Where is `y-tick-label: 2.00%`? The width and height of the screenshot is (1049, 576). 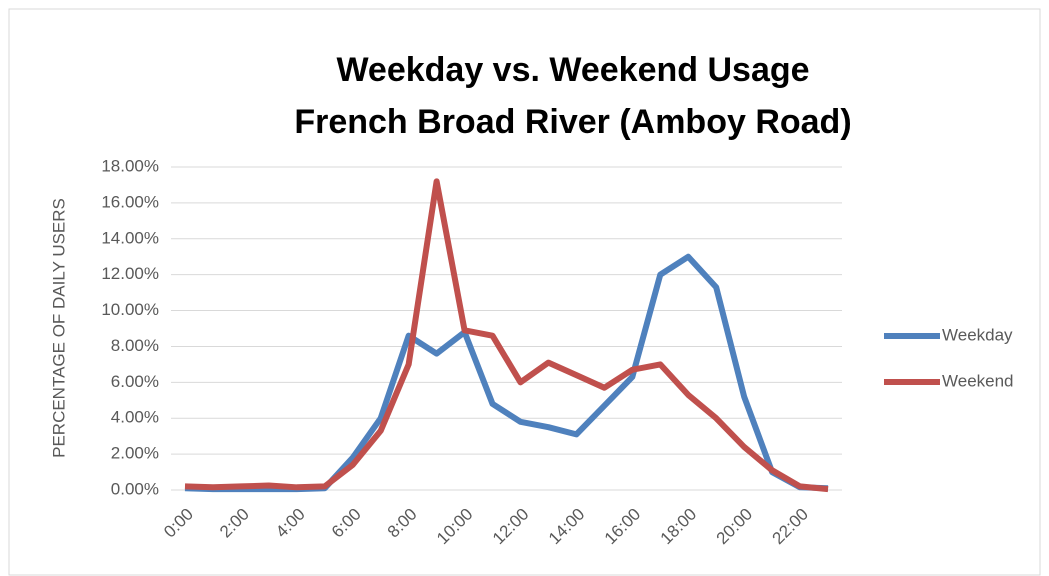
y-tick-label: 2.00% is located at coordinates (135, 453).